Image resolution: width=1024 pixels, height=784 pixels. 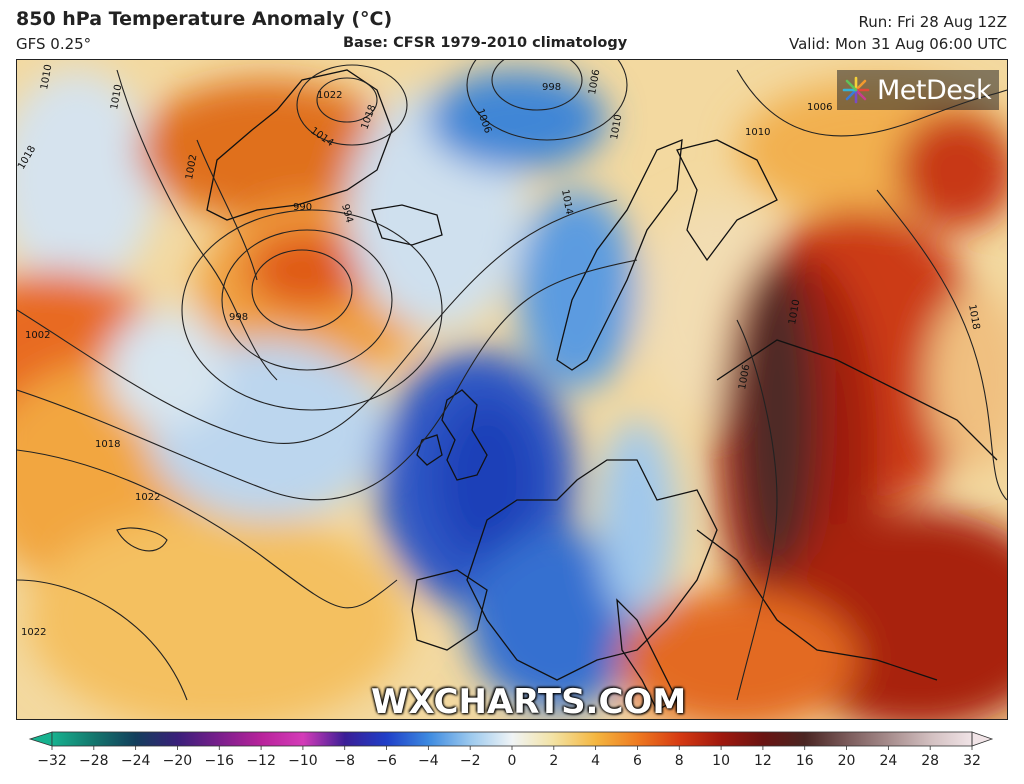 What do you see at coordinates (428, 761) in the screenshot?
I see `colorbar-tick-label: −4` at bounding box center [428, 761].